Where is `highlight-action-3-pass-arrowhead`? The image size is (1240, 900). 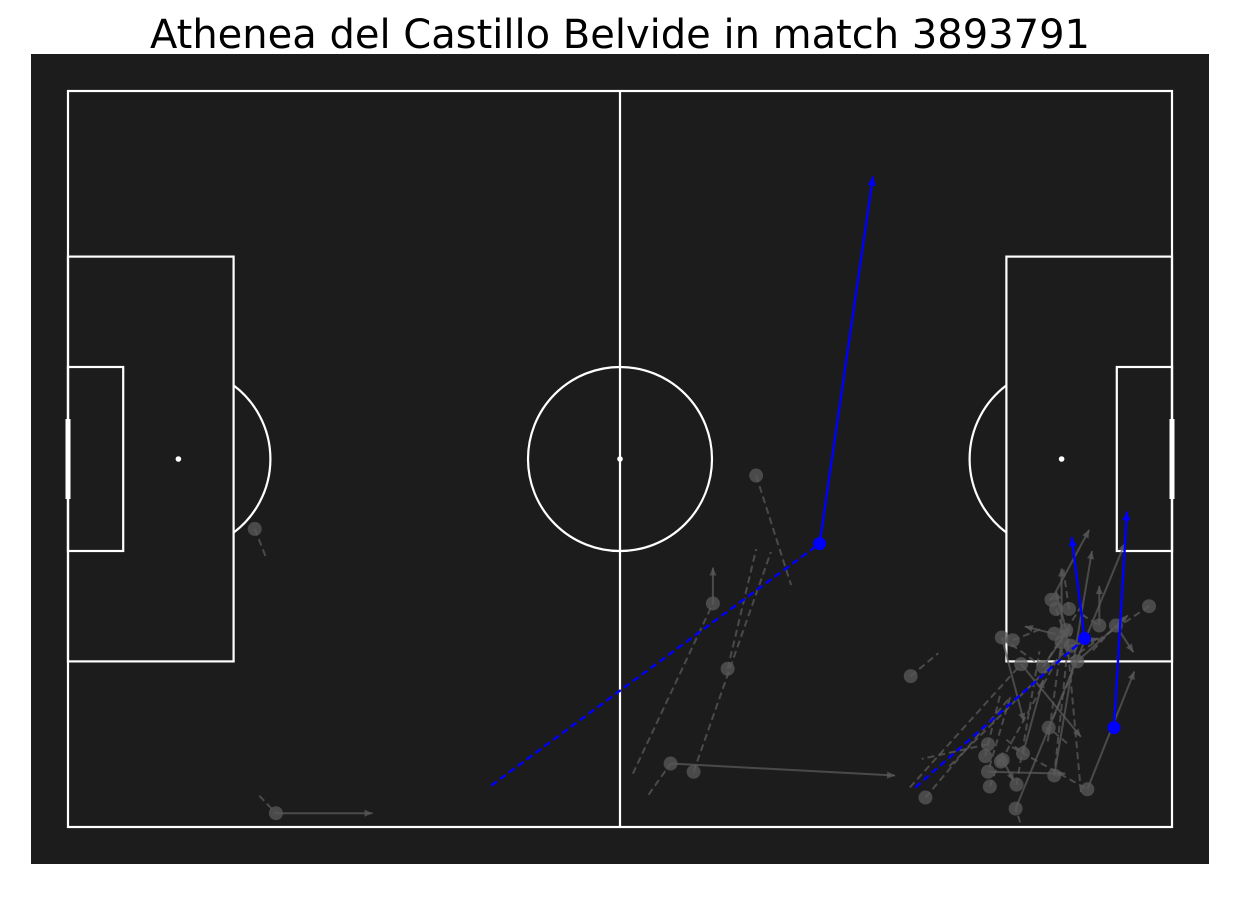
highlight-action-3-pass-arrowhead is located at coordinates (1126, 516).